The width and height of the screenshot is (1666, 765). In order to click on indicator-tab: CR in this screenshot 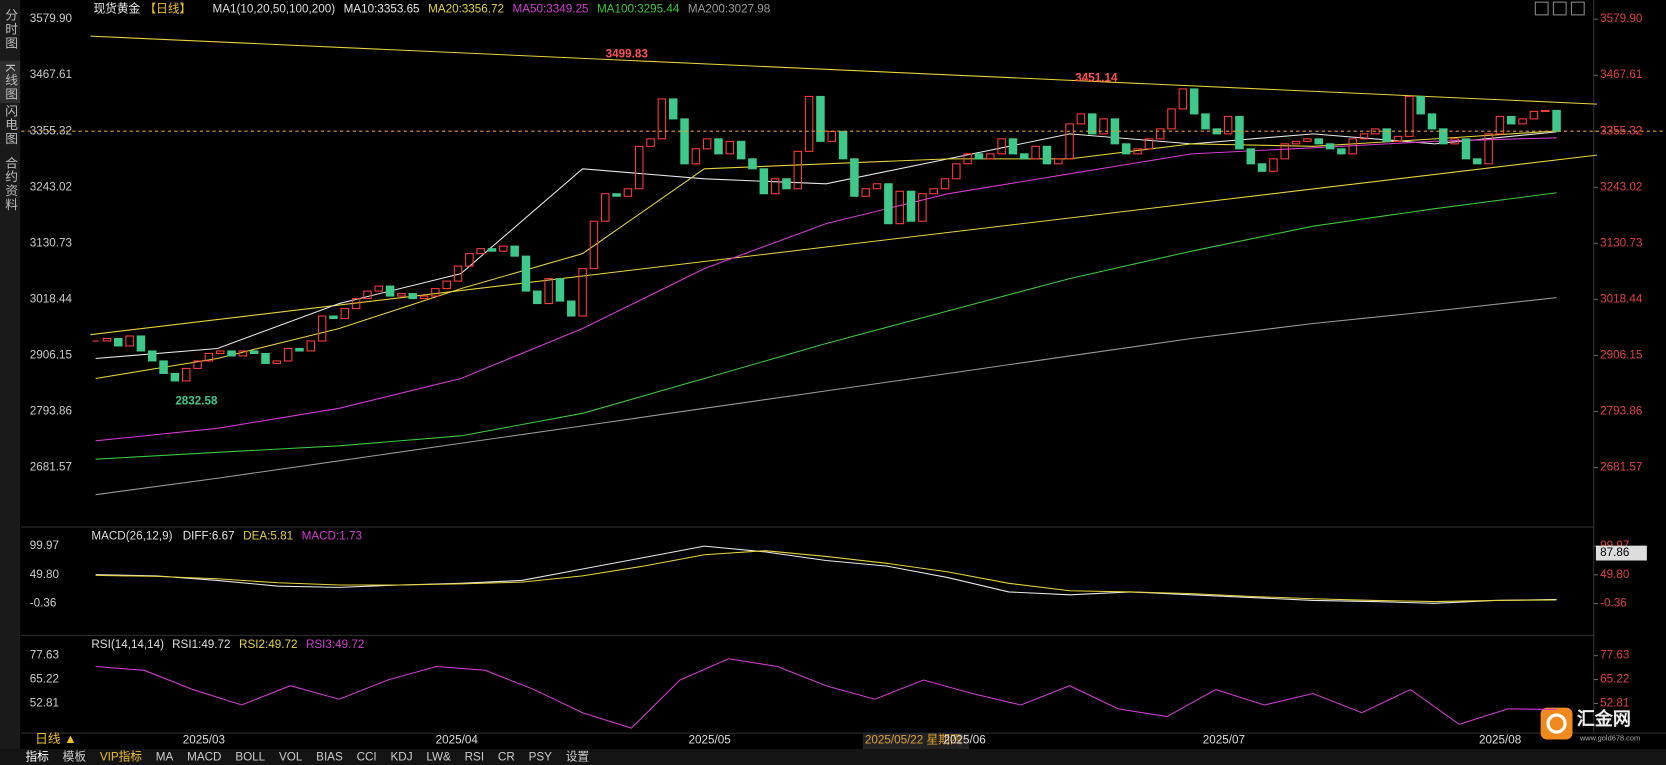, I will do `click(506, 757)`.